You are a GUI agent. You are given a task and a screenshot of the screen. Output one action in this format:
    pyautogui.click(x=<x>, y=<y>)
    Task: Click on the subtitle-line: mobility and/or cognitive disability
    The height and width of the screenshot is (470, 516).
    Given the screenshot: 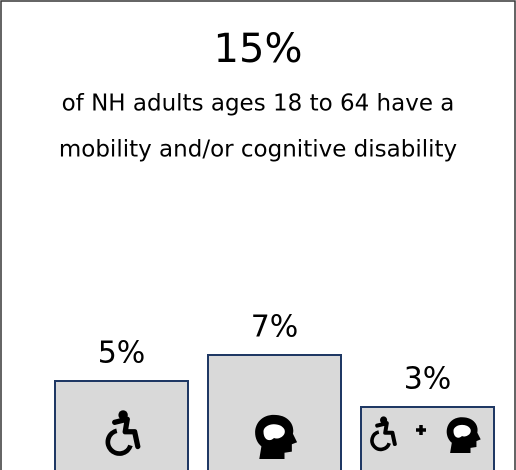 What is the action you would take?
    pyautogui.click(x=258, y=150)
    